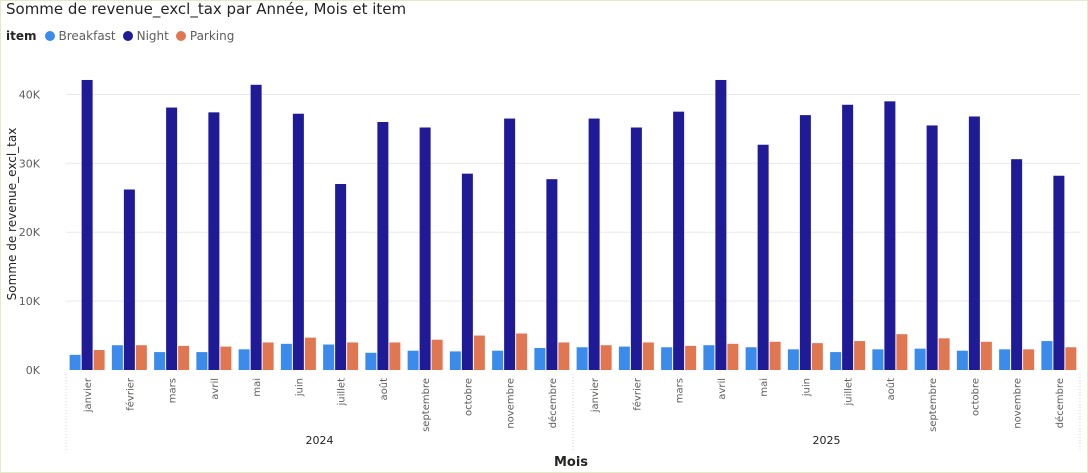  I want to click on x-tick-label: février, so click(637, 394).